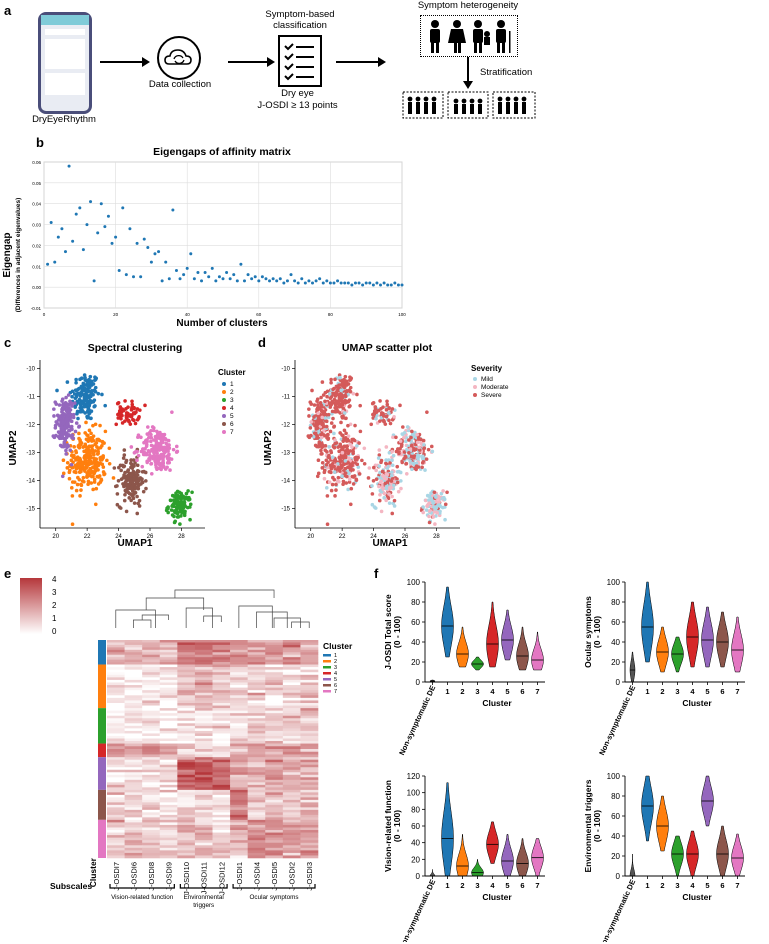 This screenshot has height=944, width=769. Describe the element at coordinates (415, 622) in the screenshot. I see `violin-ytick-label: 60` at that location.